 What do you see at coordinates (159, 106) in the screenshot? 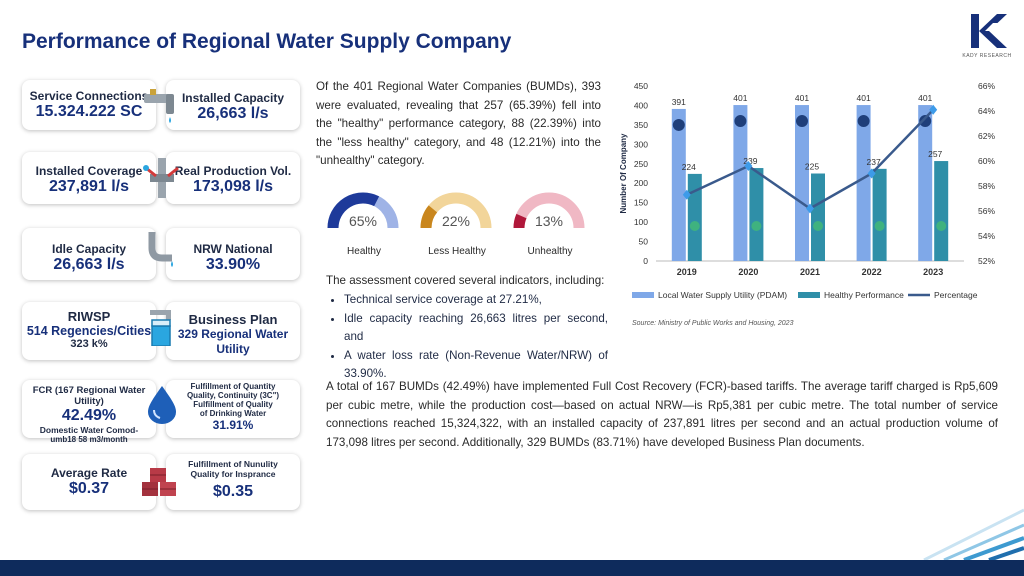
I see `water-tap-icon` at bounding box center [159, 106].